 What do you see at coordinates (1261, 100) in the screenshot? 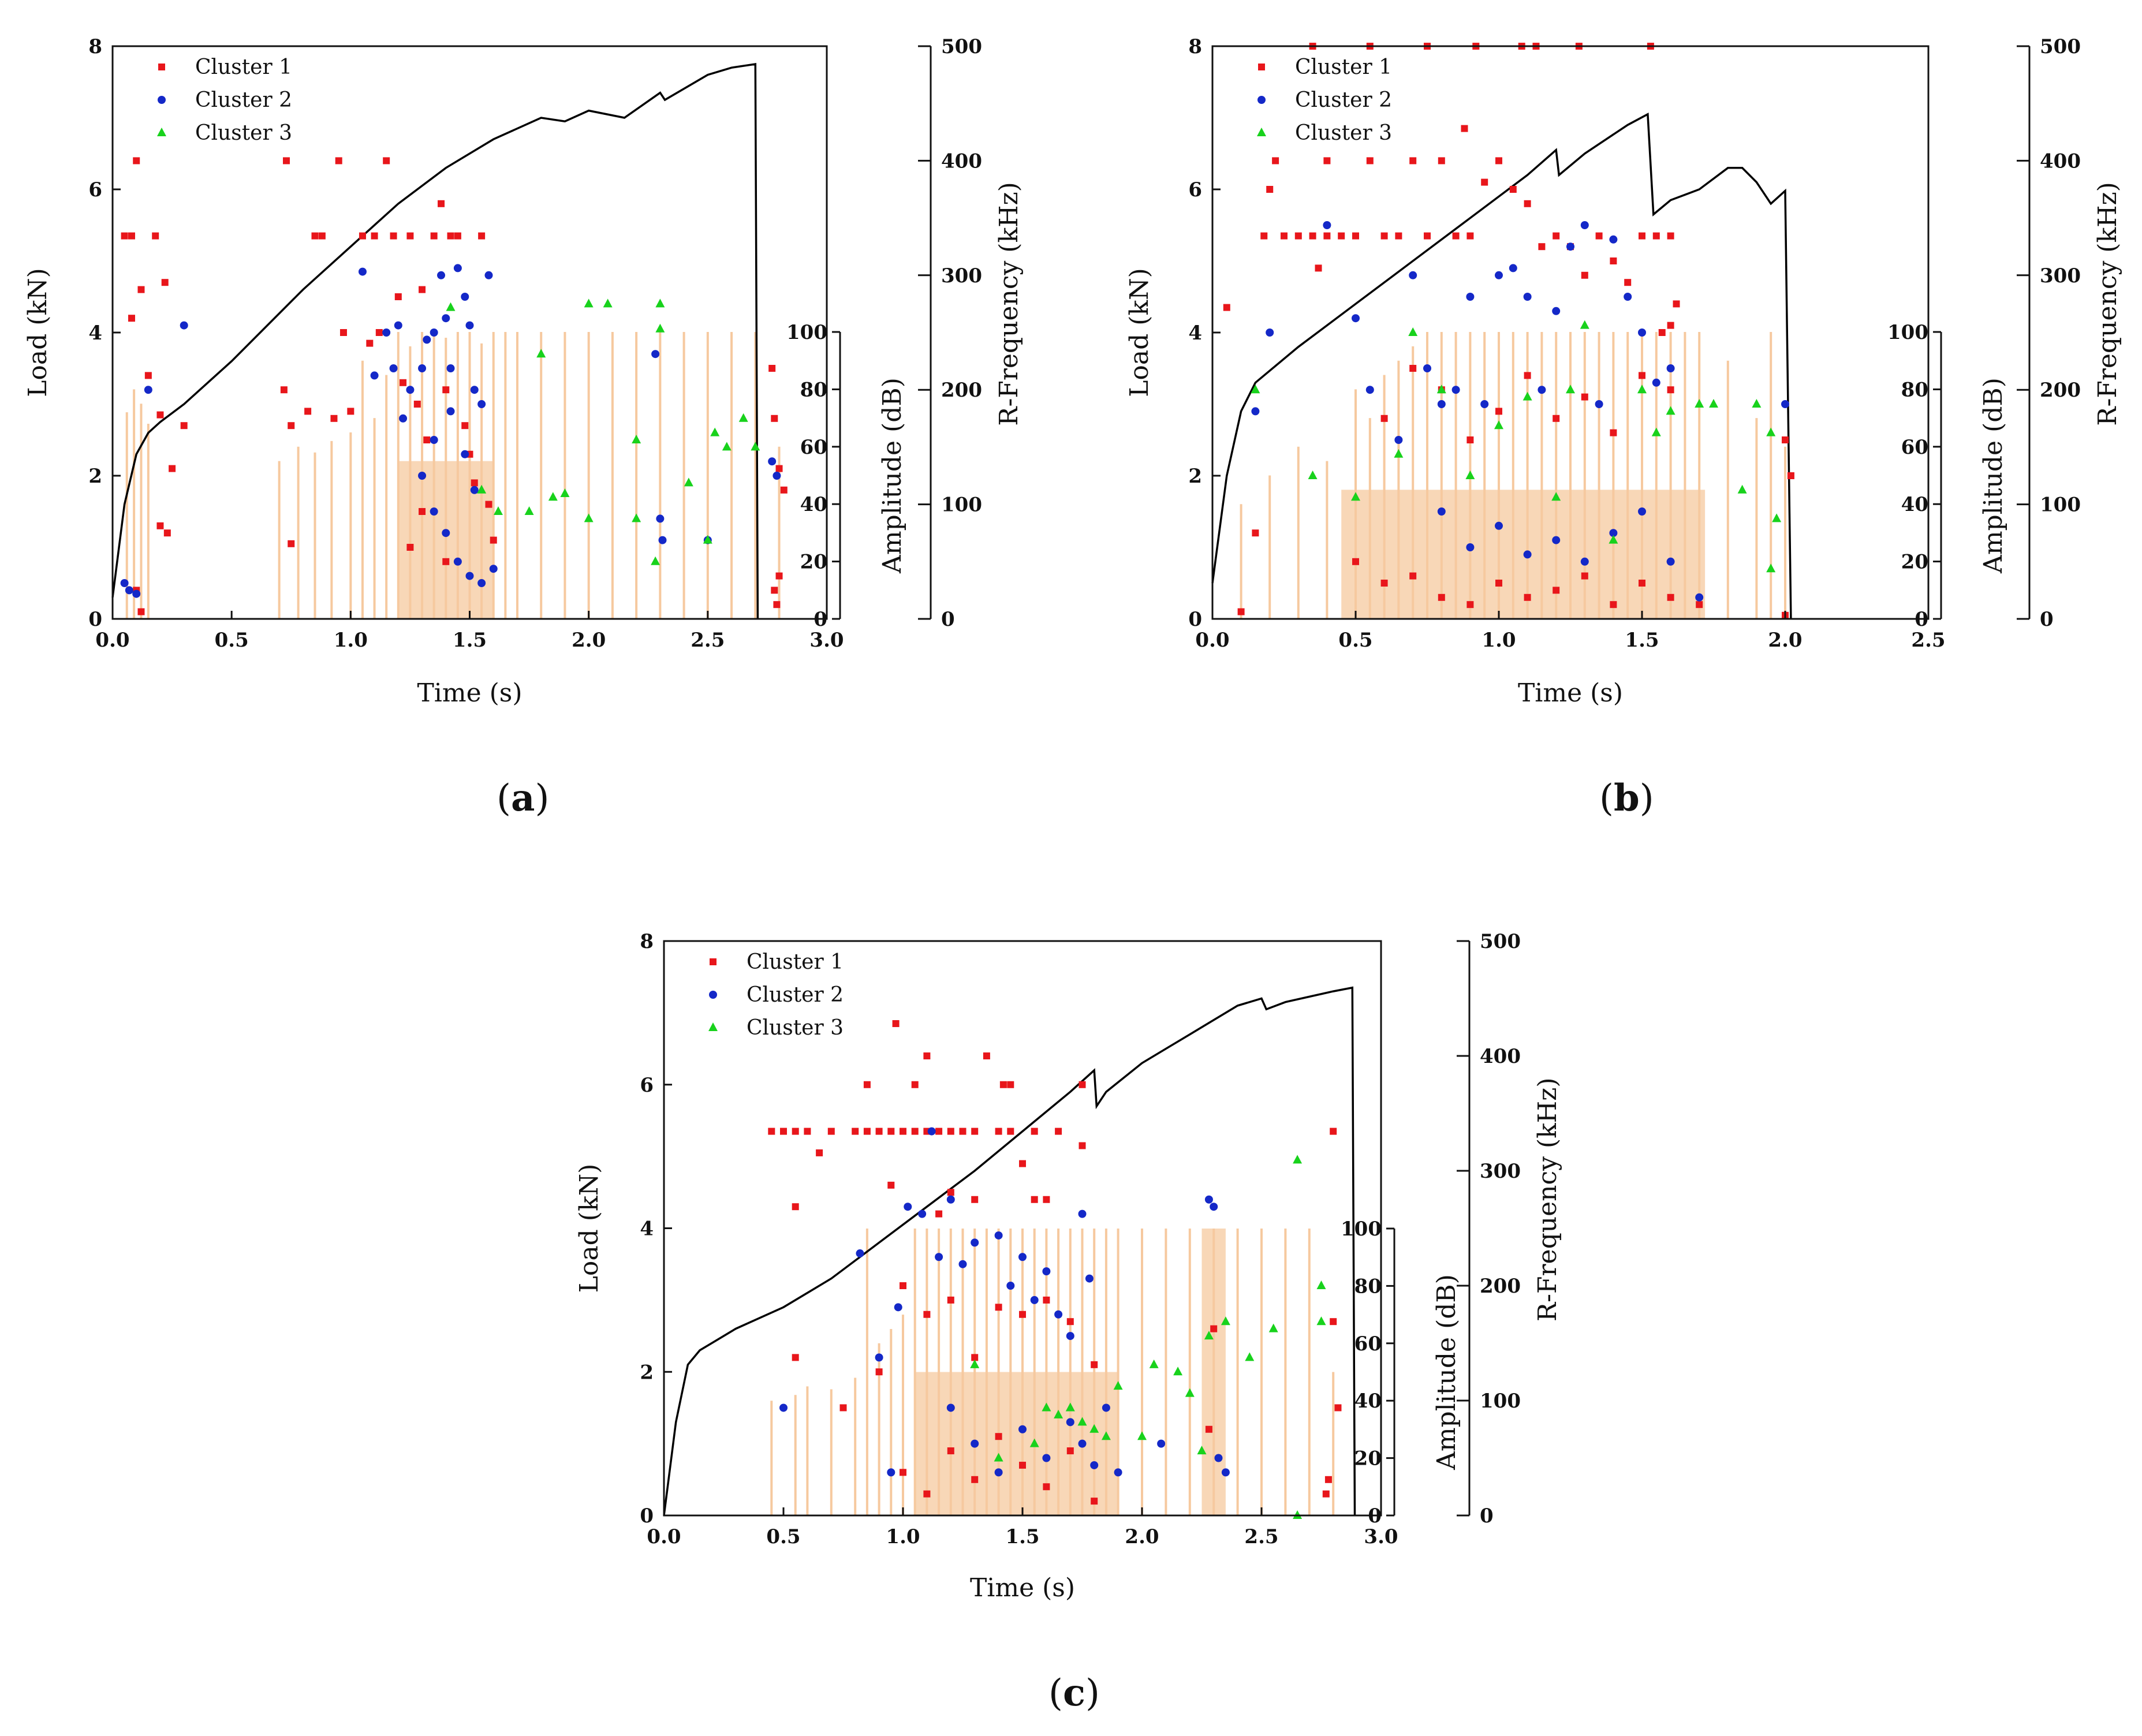
I see `panel-b-legend-marker-cluster2` at bounding box center [1261, 100].